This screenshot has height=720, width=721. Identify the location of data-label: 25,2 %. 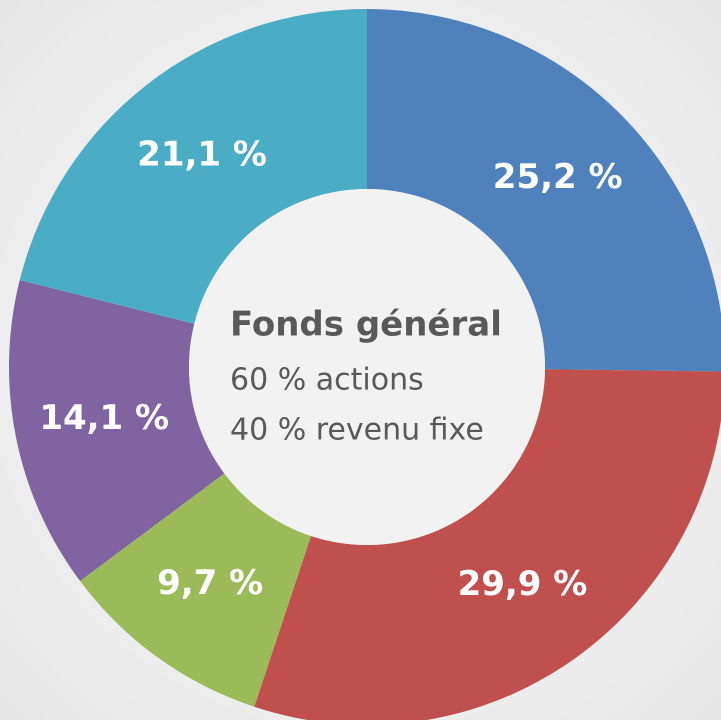
(558, 177).